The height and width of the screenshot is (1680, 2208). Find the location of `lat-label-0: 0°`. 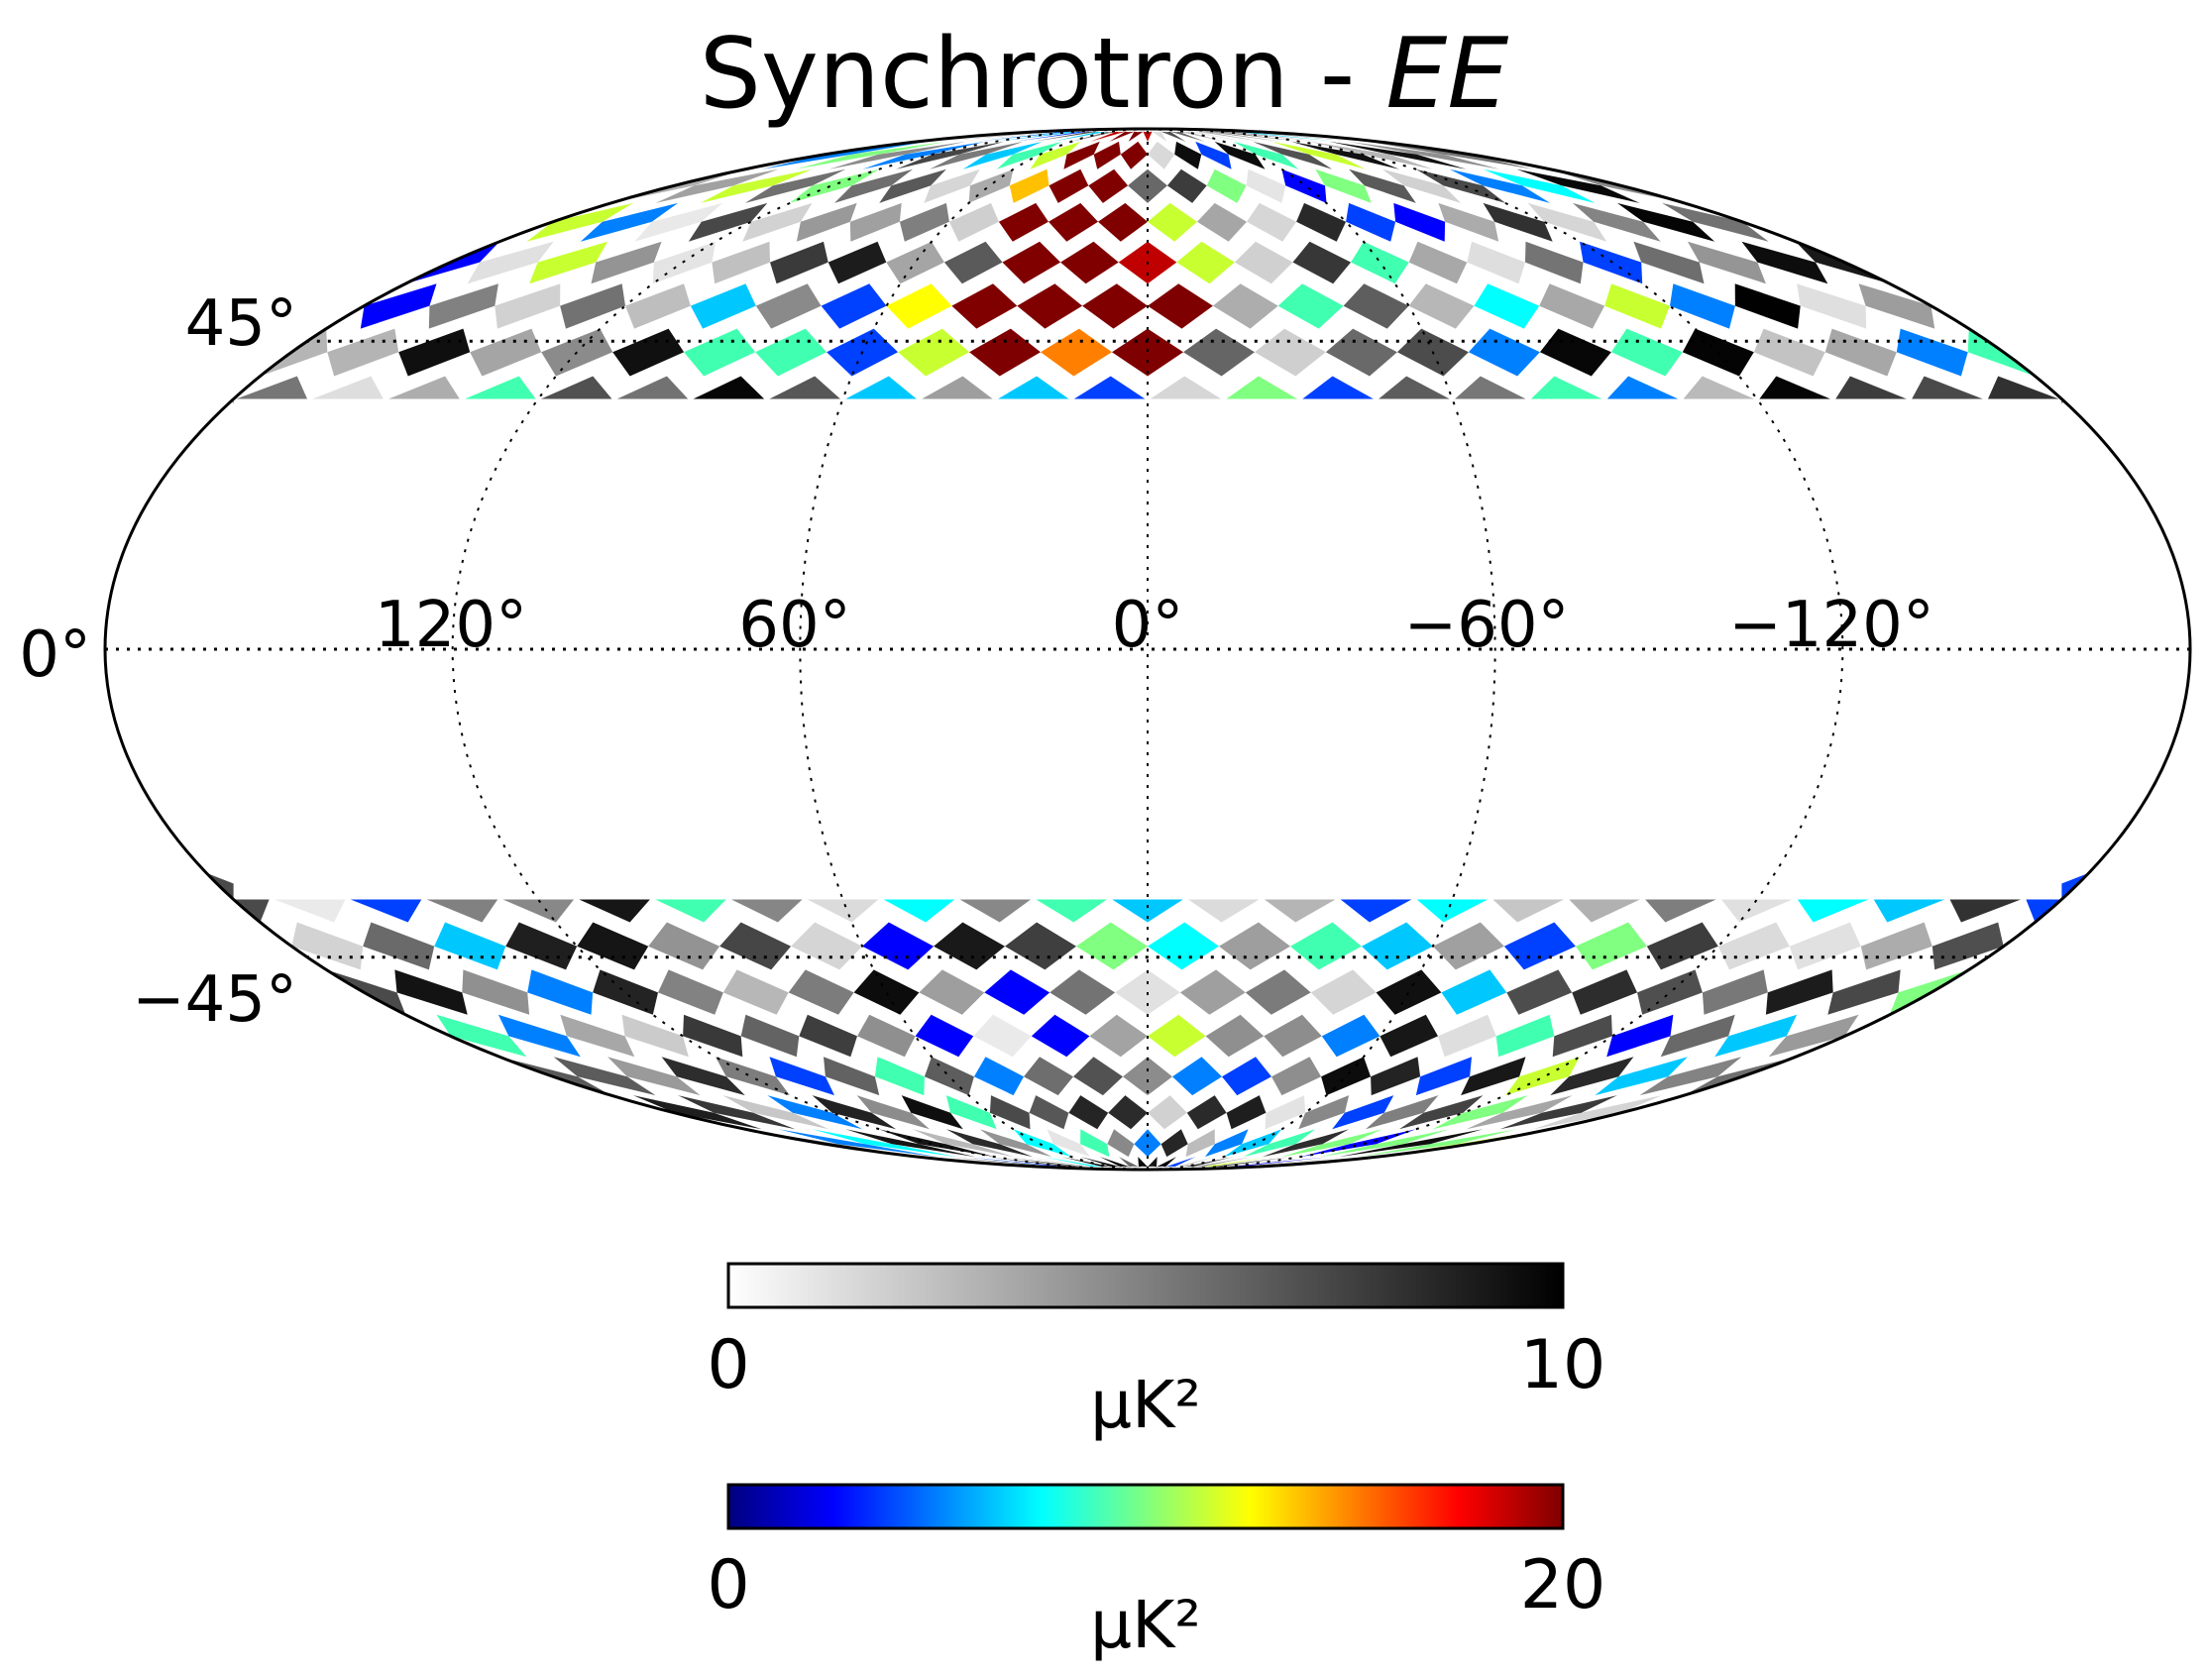

lat-label-0: 0° is located at coordinates (55, 655).